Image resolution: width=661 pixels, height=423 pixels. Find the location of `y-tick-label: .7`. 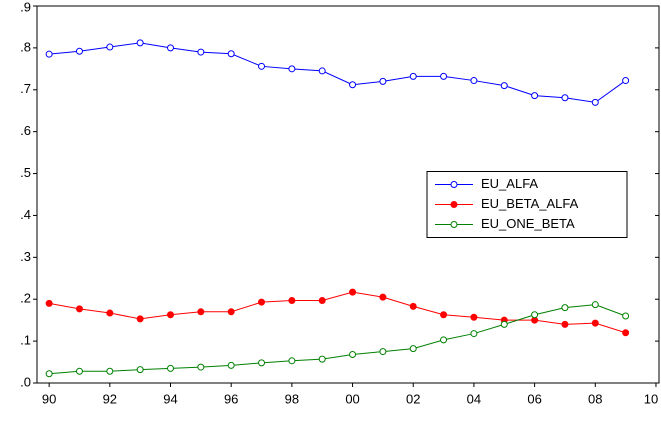

y-tick-label: .7 is located at coordinates (25, 88).